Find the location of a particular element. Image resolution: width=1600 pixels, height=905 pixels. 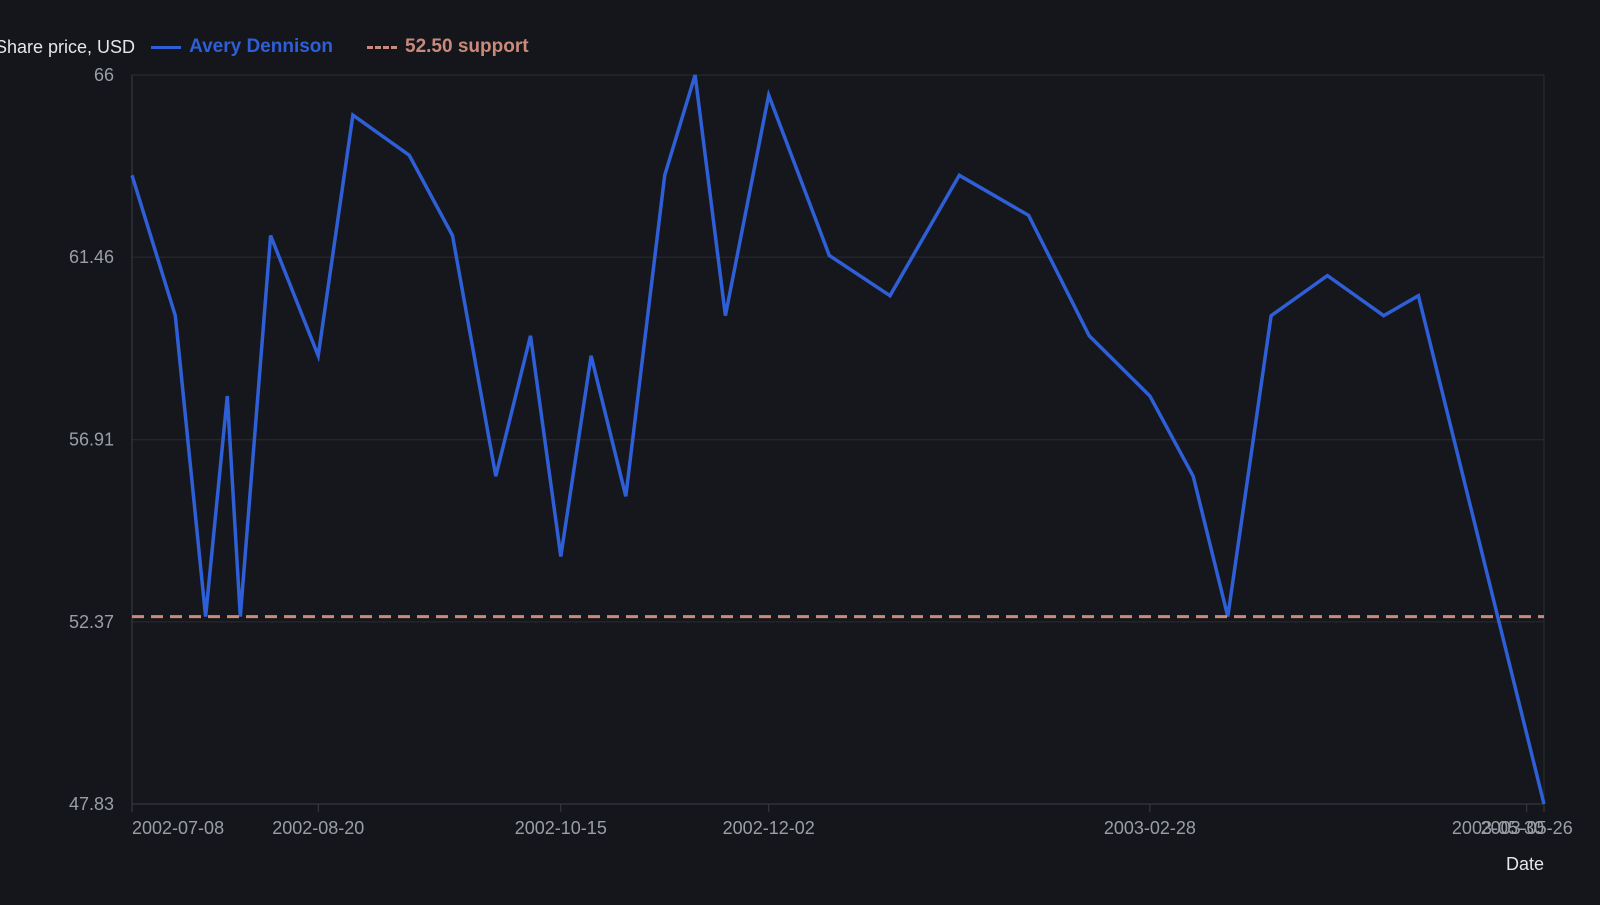

x-axis-label: Date is located at coordinates (1525, 864).